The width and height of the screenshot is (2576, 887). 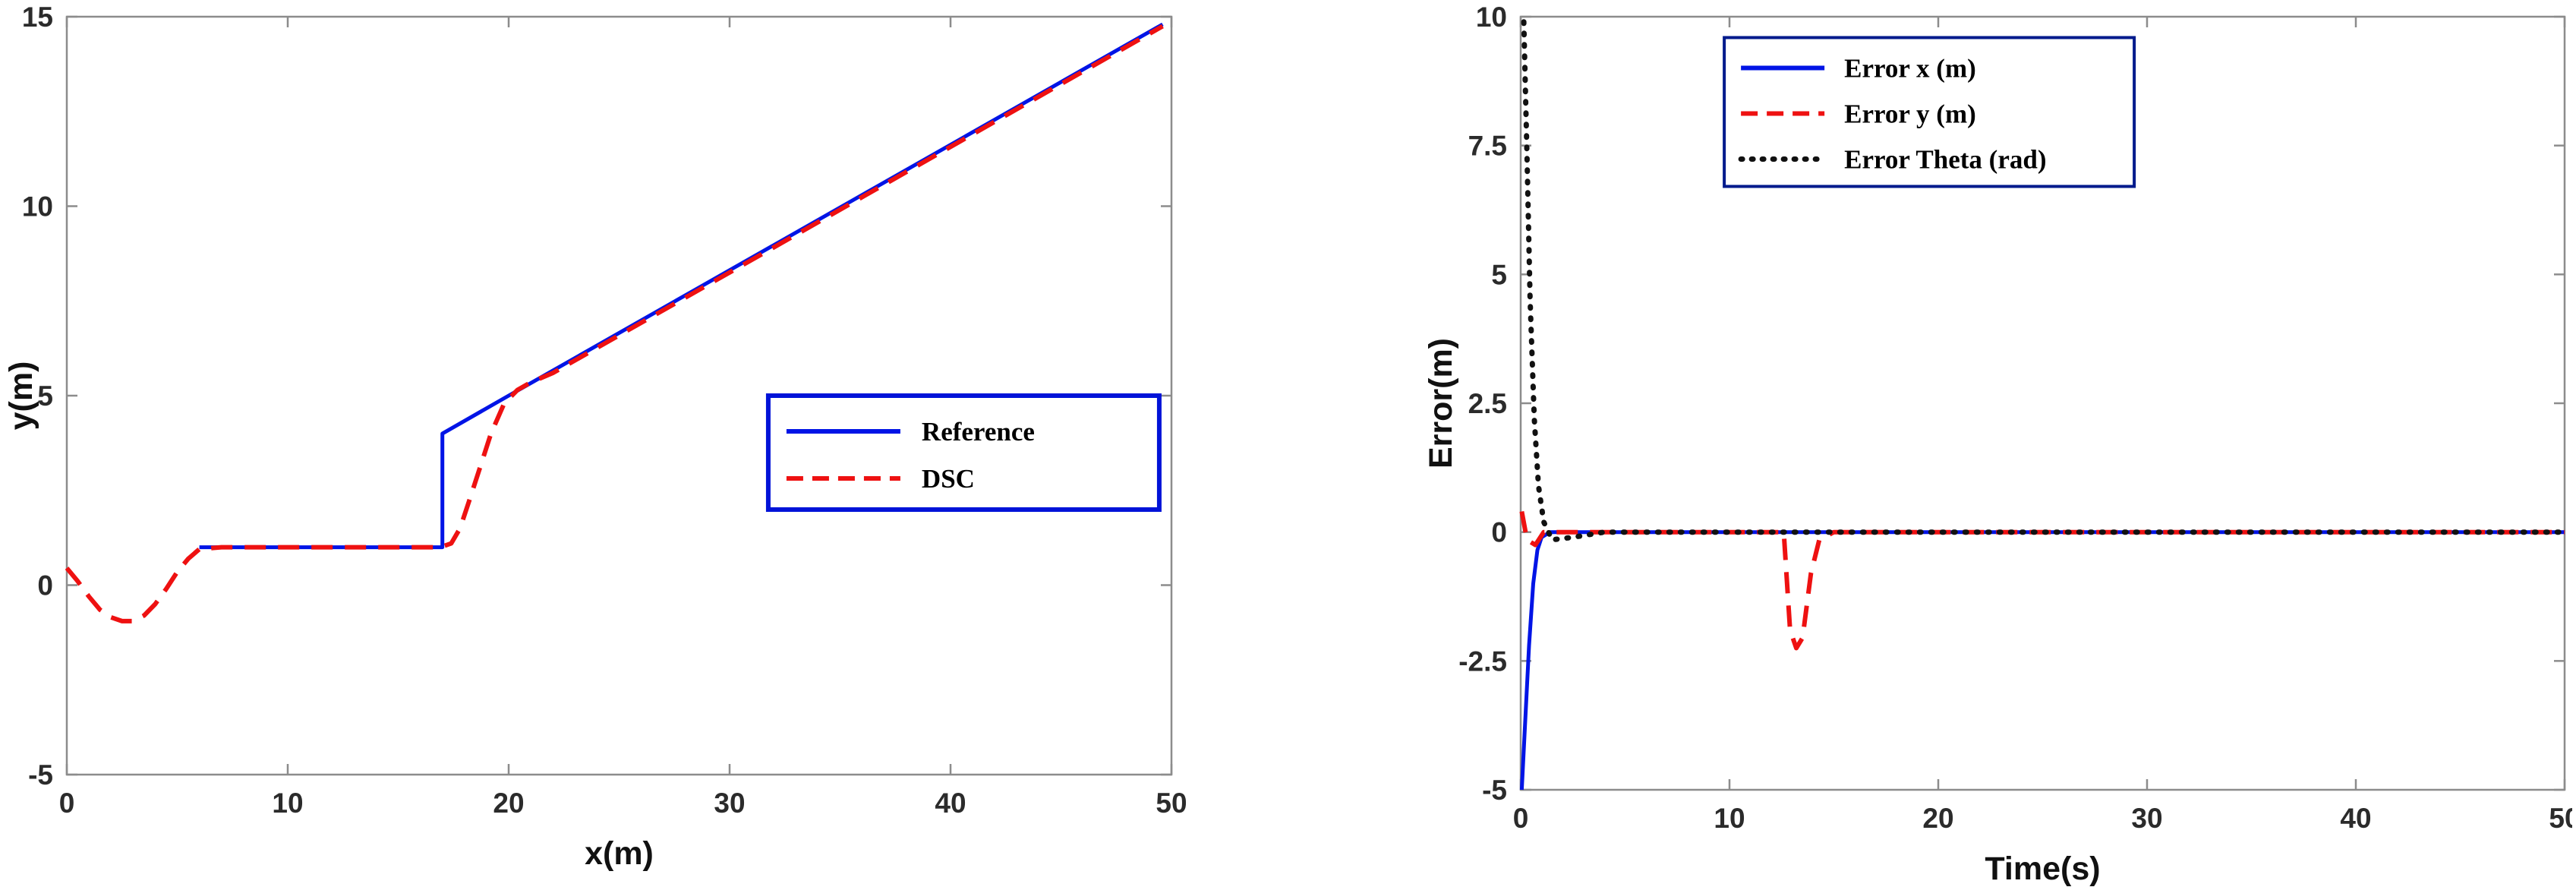 What do you see at coordinates (22, 396) in the screenshot?
I see `y-axis-label: y(m)` at bounding box center [22, 396].